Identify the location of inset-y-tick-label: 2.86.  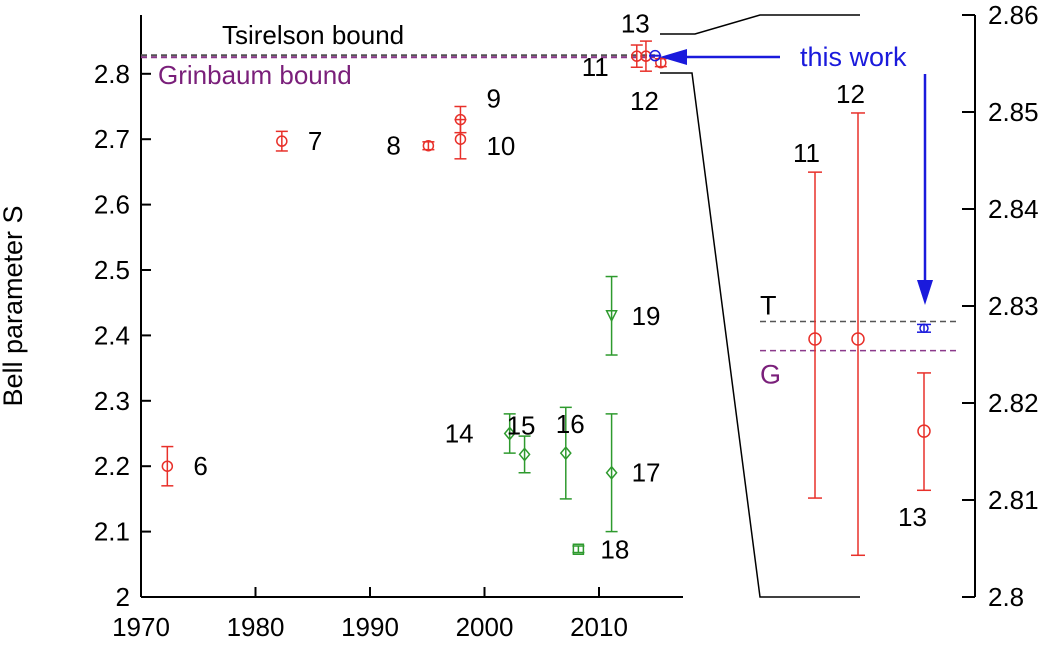
(1013, 15).